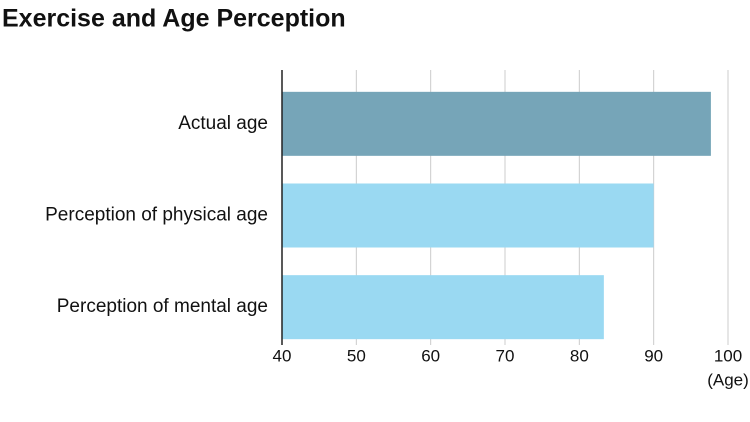  What do you see at coordinates (653, 355) in the screenshot?
I see `x-tick-label: 90` at bounding box center [653, 355].